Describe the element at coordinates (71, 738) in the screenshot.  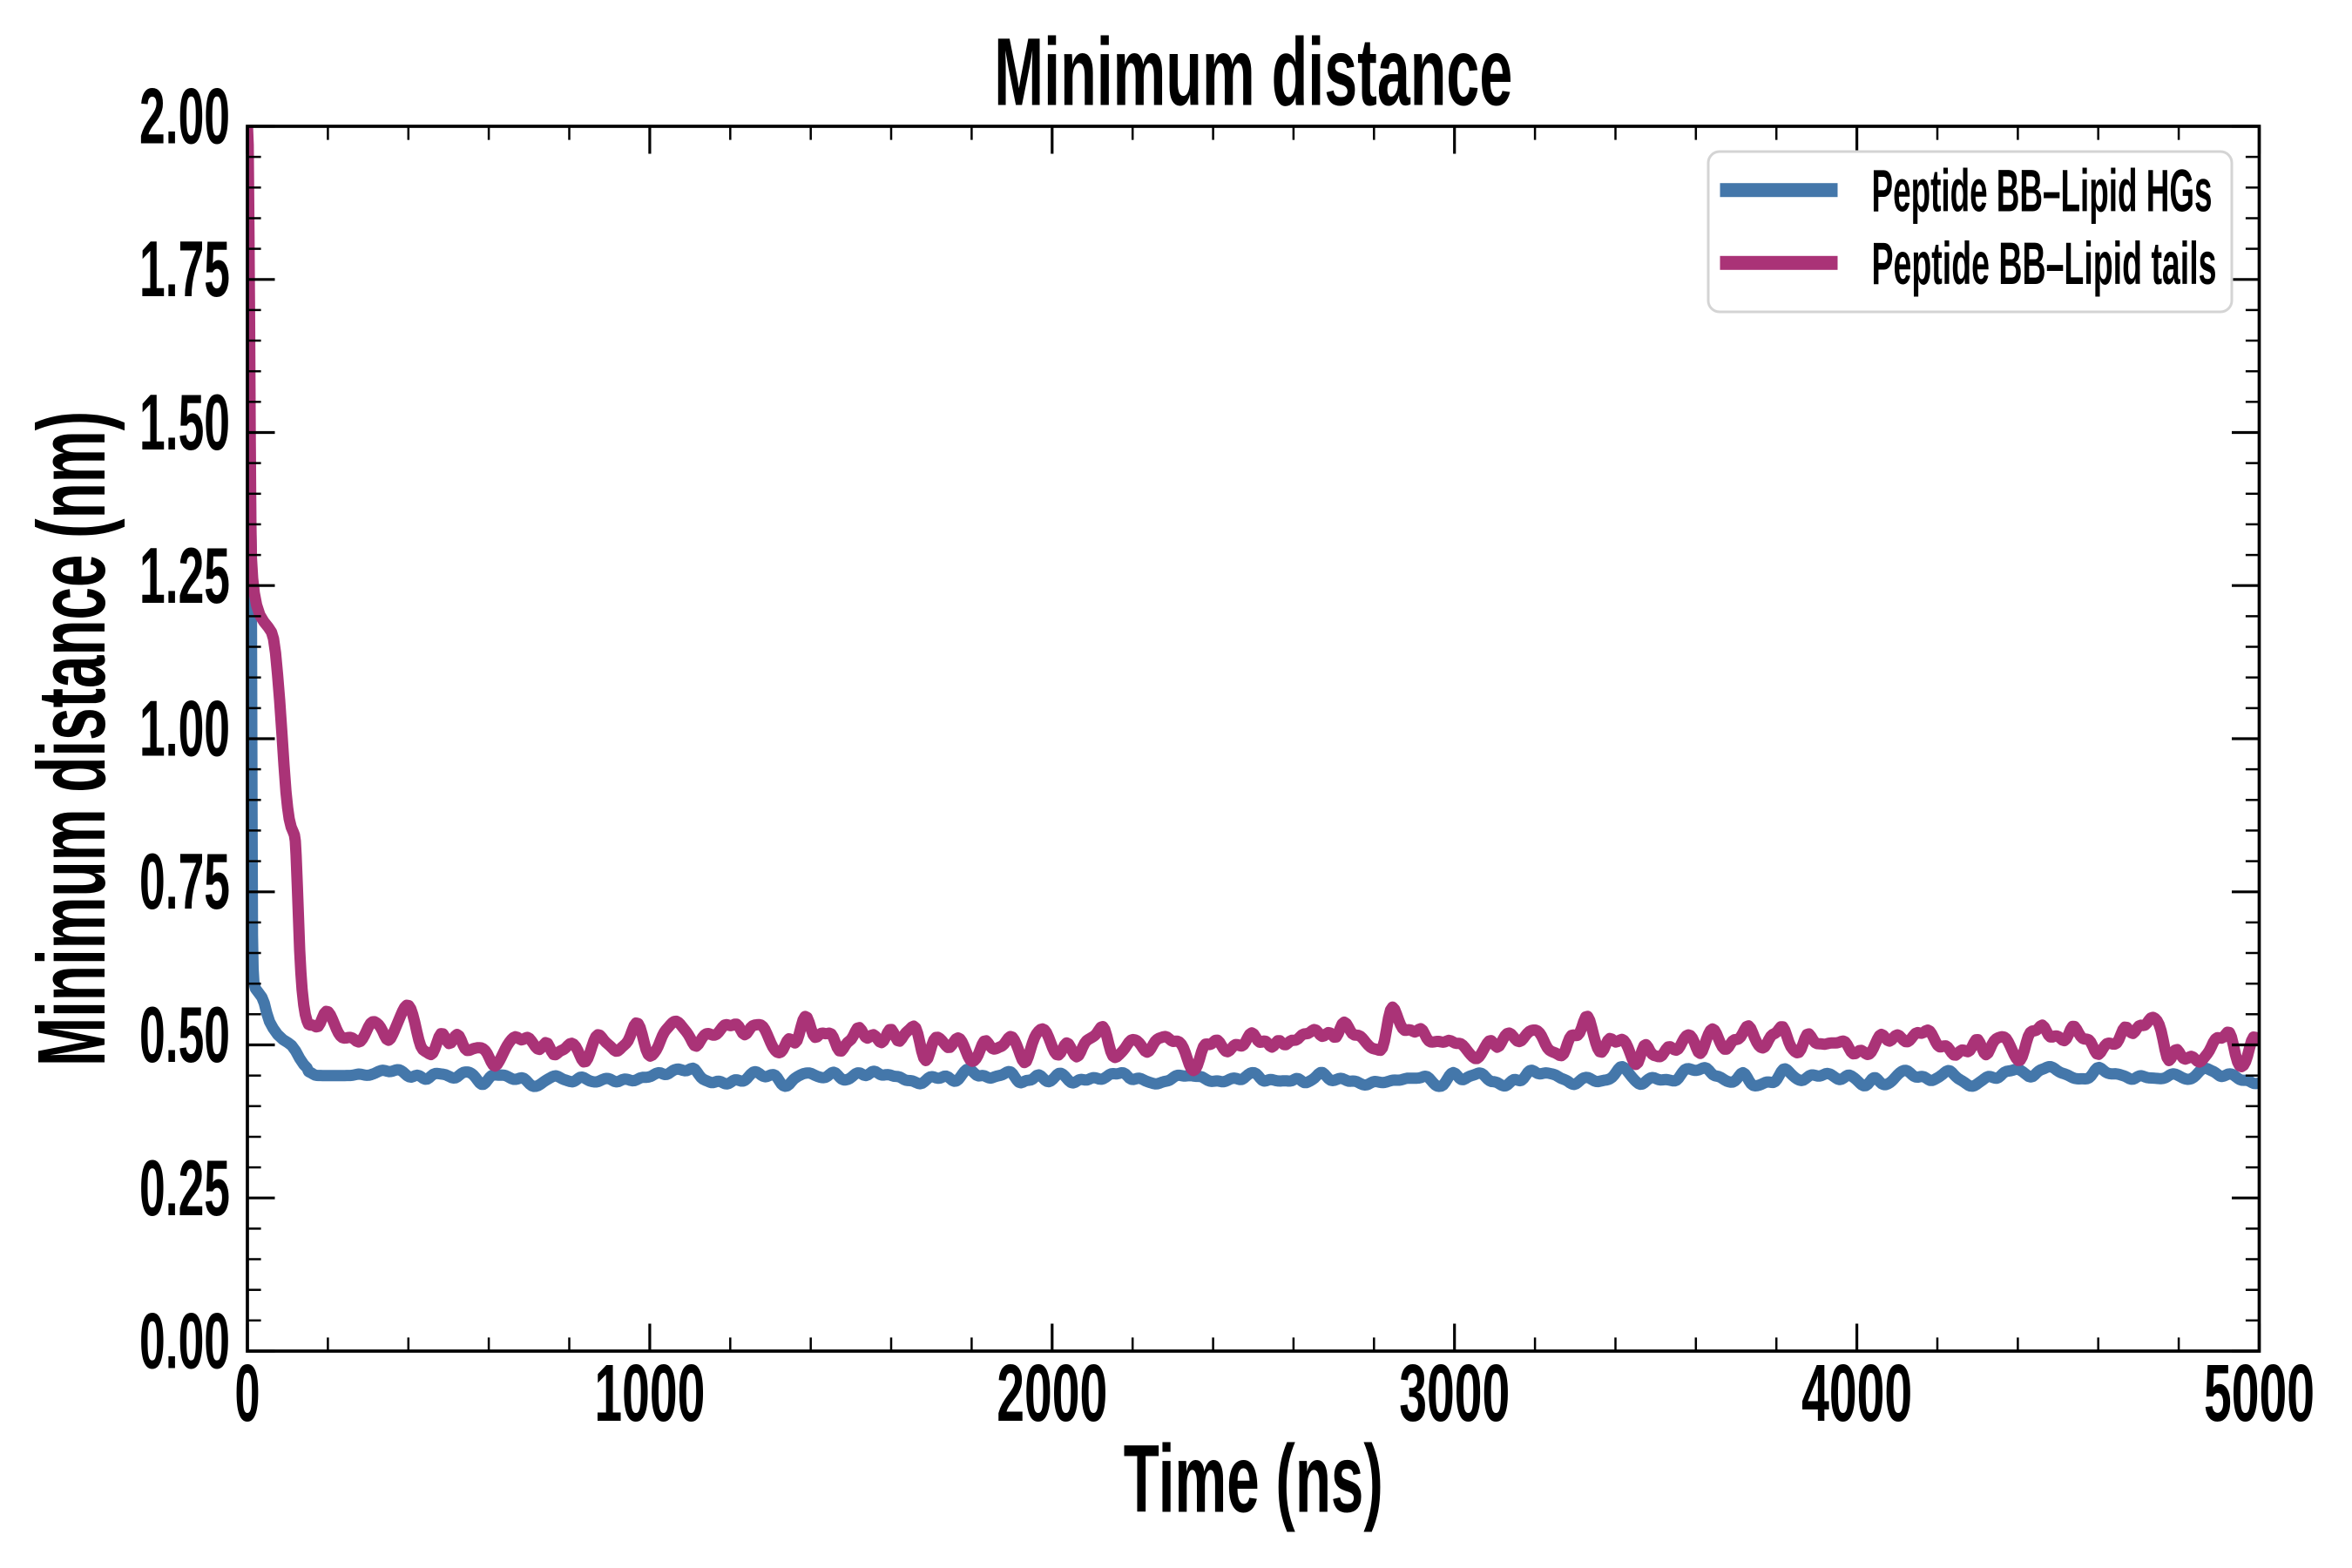
I see `svg-text: Minimum distance (nm)` at that location.